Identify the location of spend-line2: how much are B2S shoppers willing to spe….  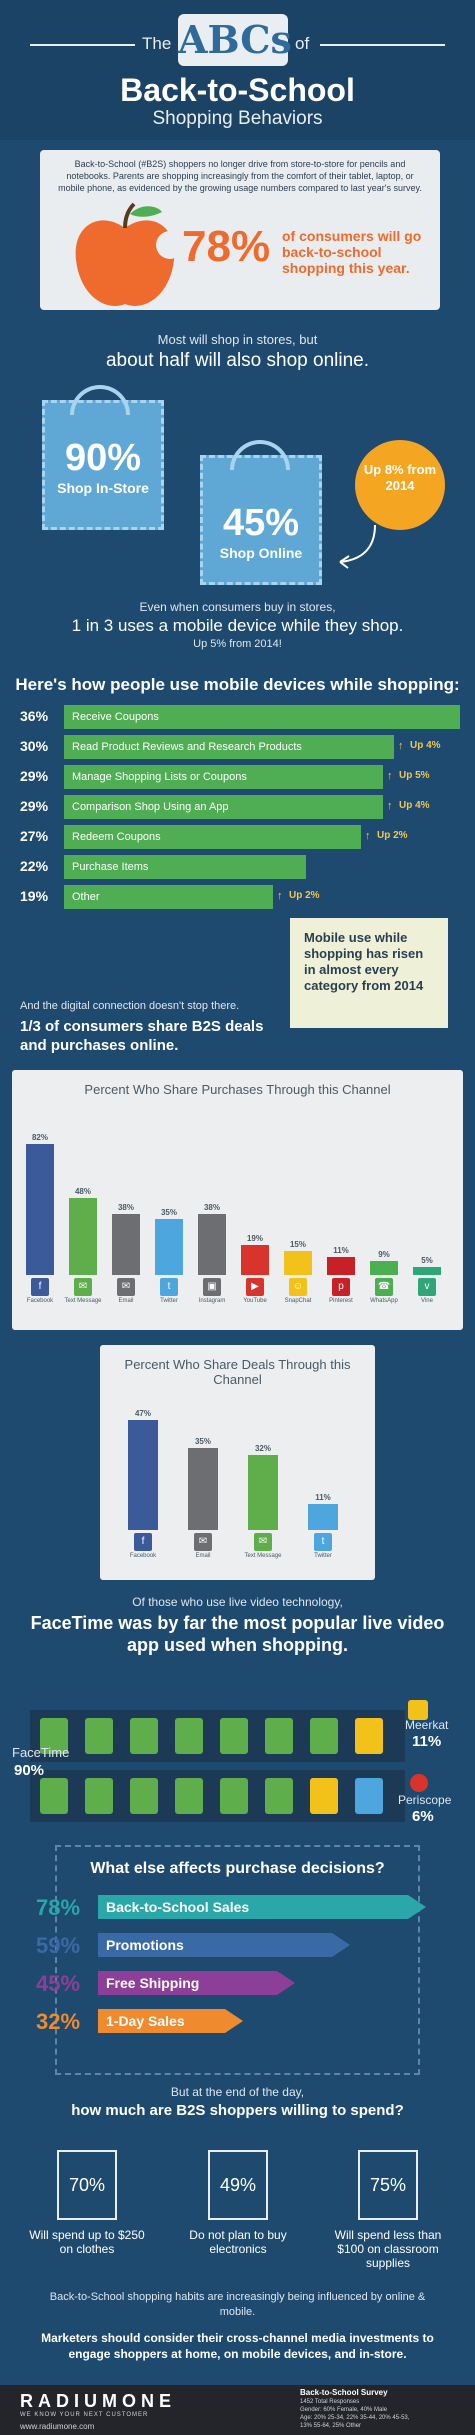
(237, 2110).